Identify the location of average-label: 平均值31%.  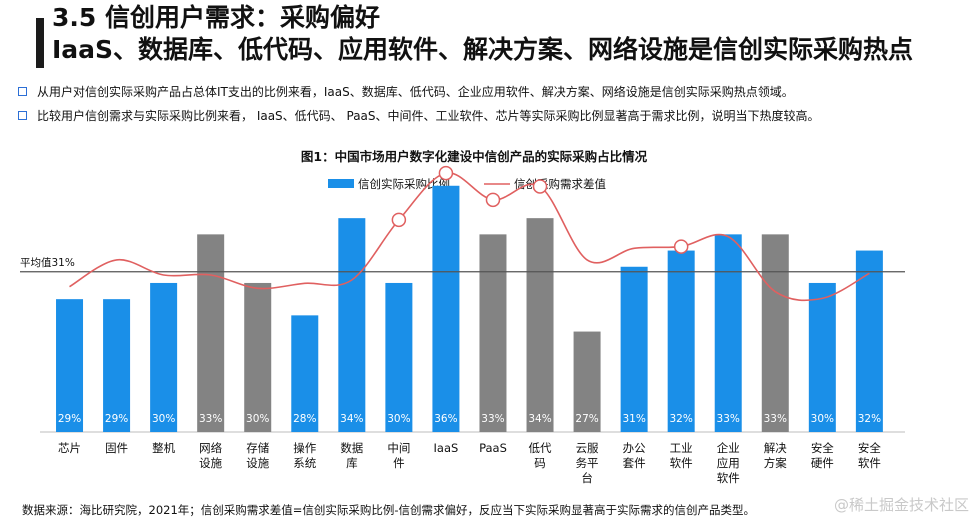
(47, 262).